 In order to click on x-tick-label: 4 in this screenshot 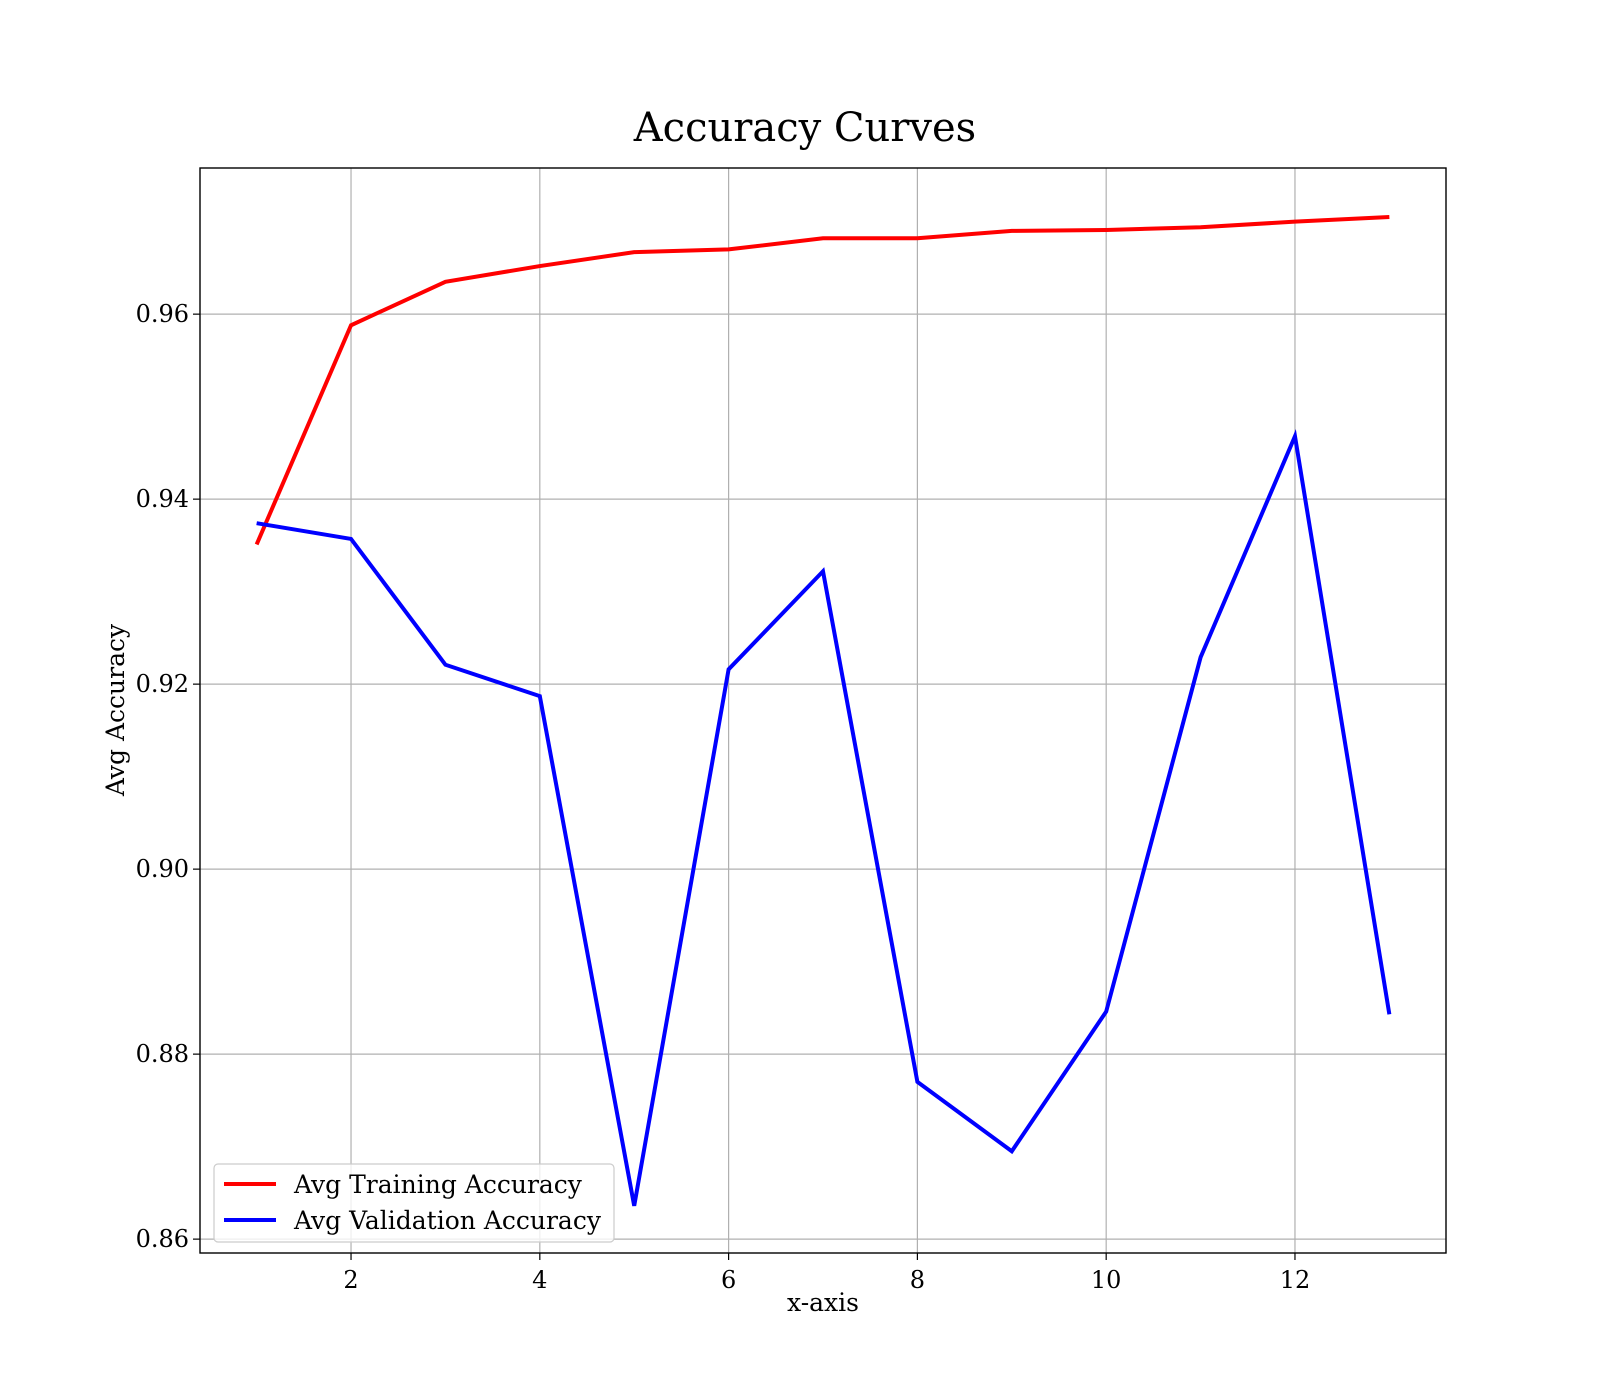, I will do `click(539, 1280)`.